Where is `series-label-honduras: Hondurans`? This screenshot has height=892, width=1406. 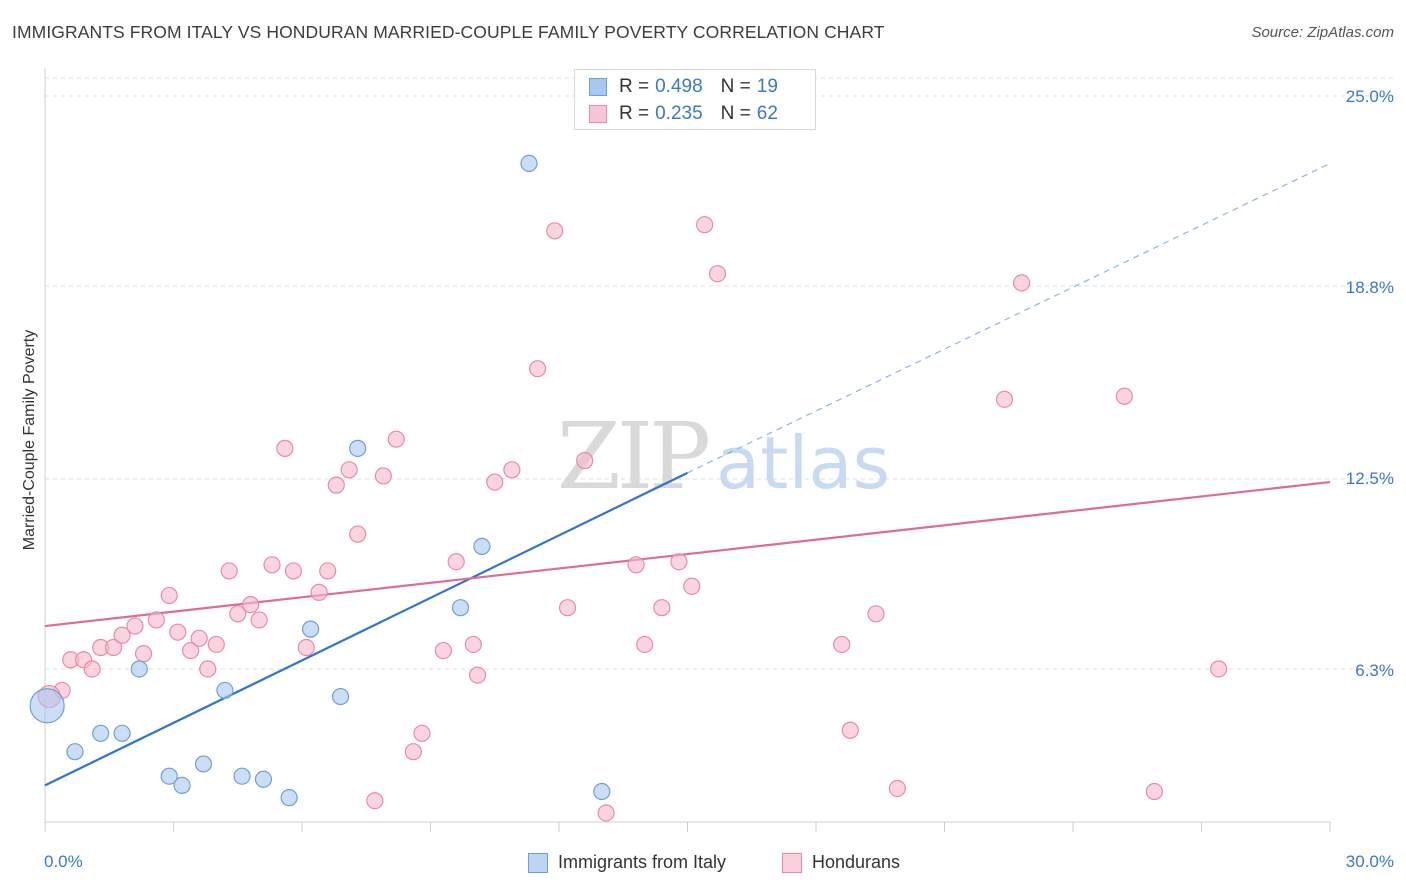 series-label-honduras: Hondurans is located at coordinates (856, 862).